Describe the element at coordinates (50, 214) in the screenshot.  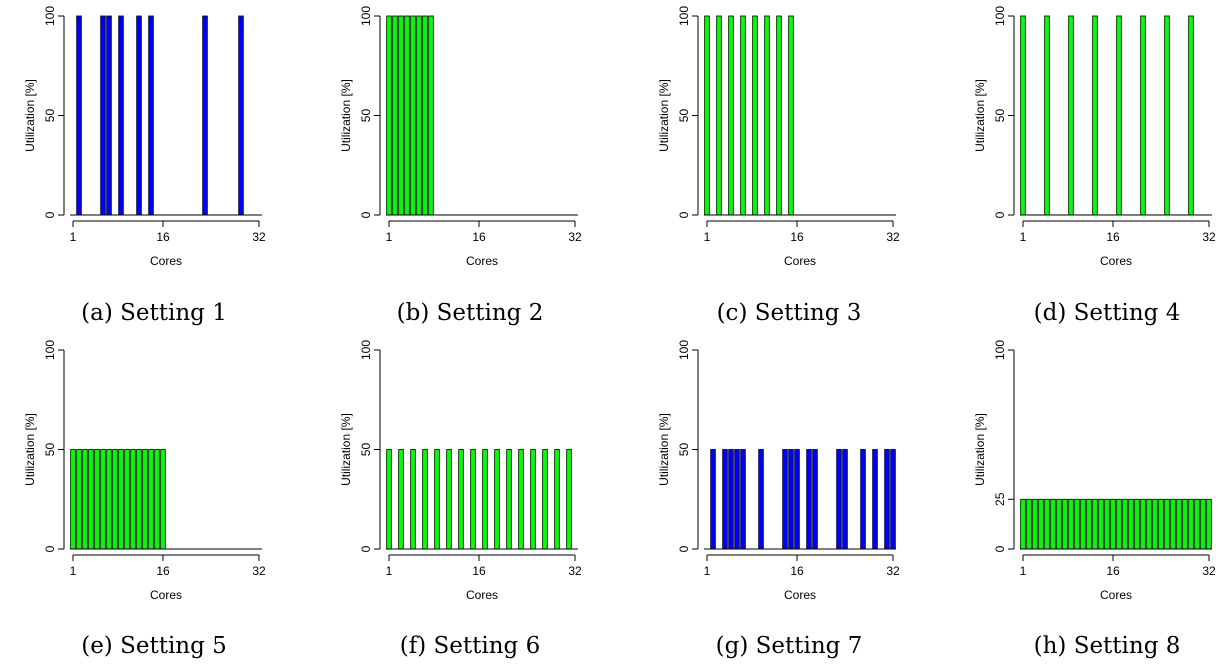
I see `y-tick-label-a-0: 0` at that location.